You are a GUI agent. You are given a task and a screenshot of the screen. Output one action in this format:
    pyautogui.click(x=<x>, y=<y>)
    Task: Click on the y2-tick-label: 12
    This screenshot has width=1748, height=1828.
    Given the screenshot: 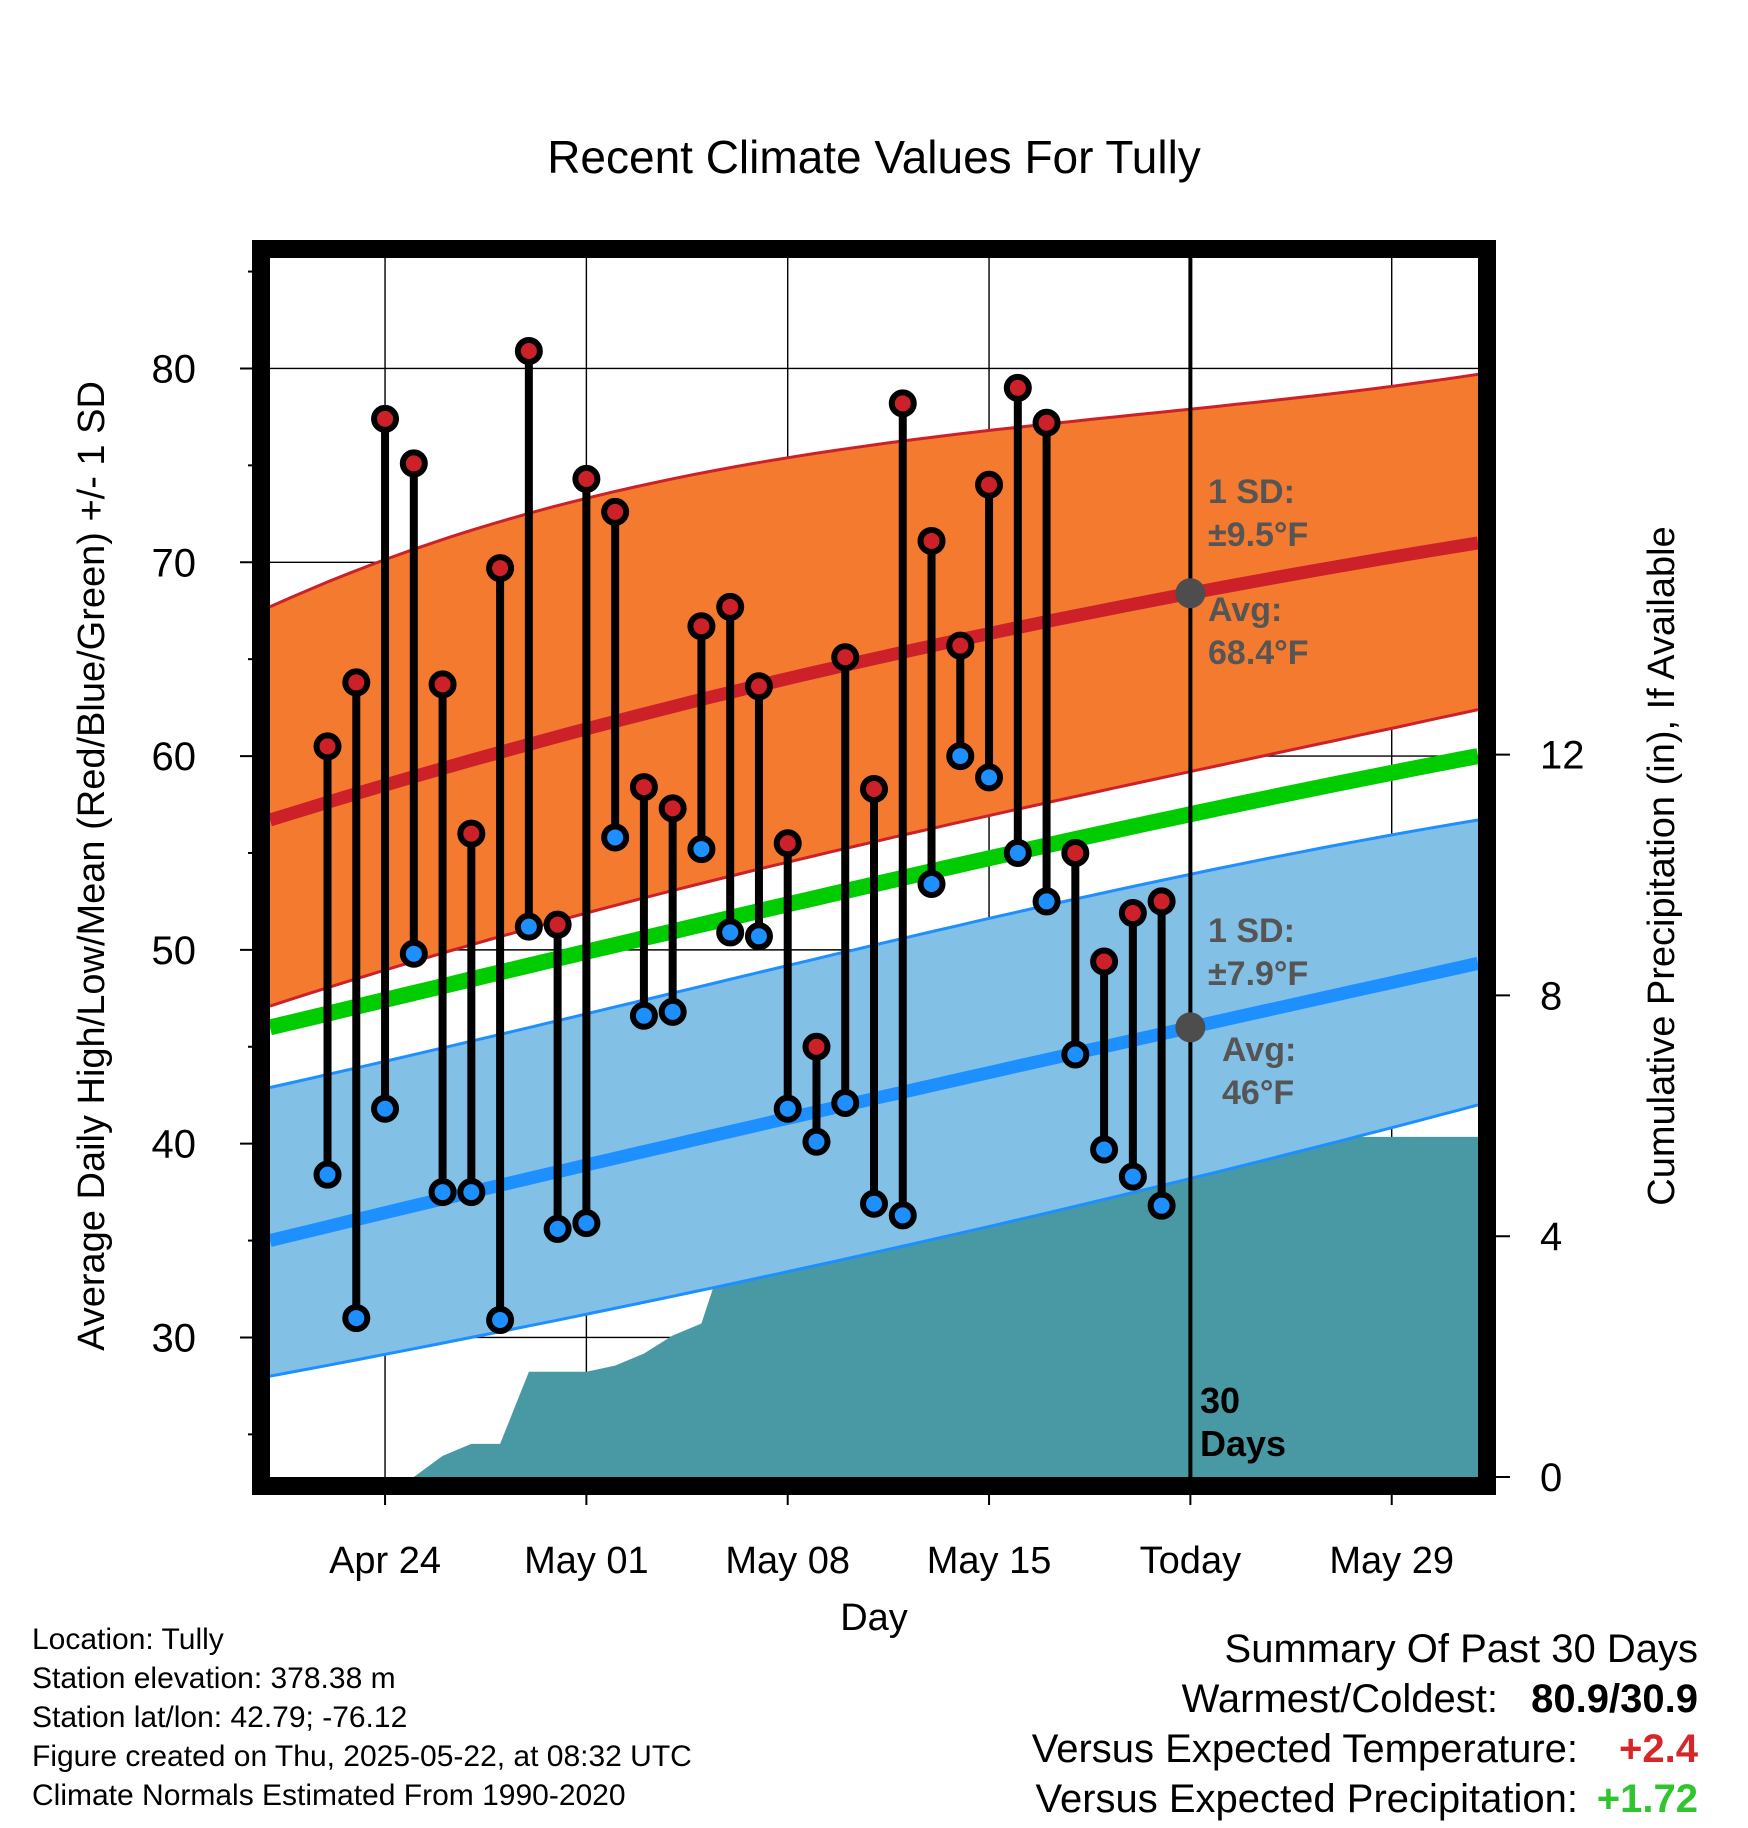 What is the action you would take?
    pyautogui.click(x=1562, y=756)
    